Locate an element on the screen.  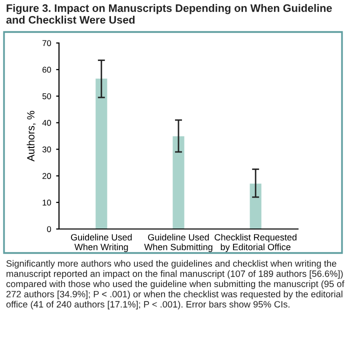
x-tick-label: Guideline Used When Writing is located at coordinates (101, 243).